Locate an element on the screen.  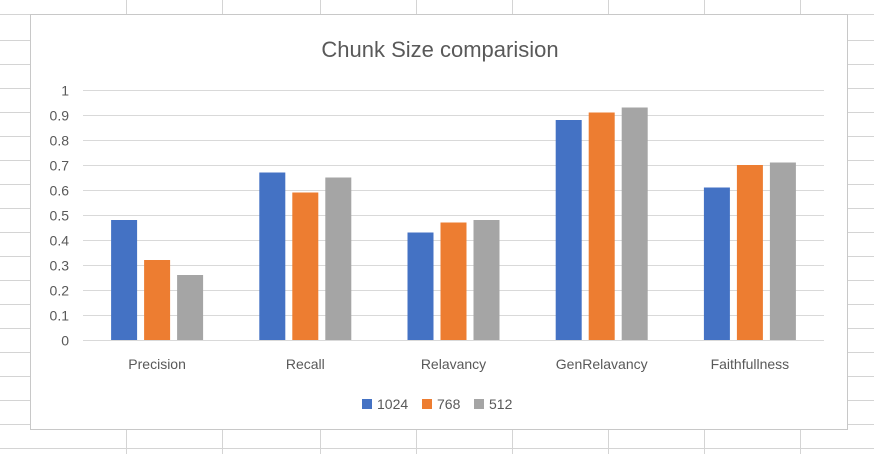
y-tick-label: 0.5 is located at coordinates (60, 216).